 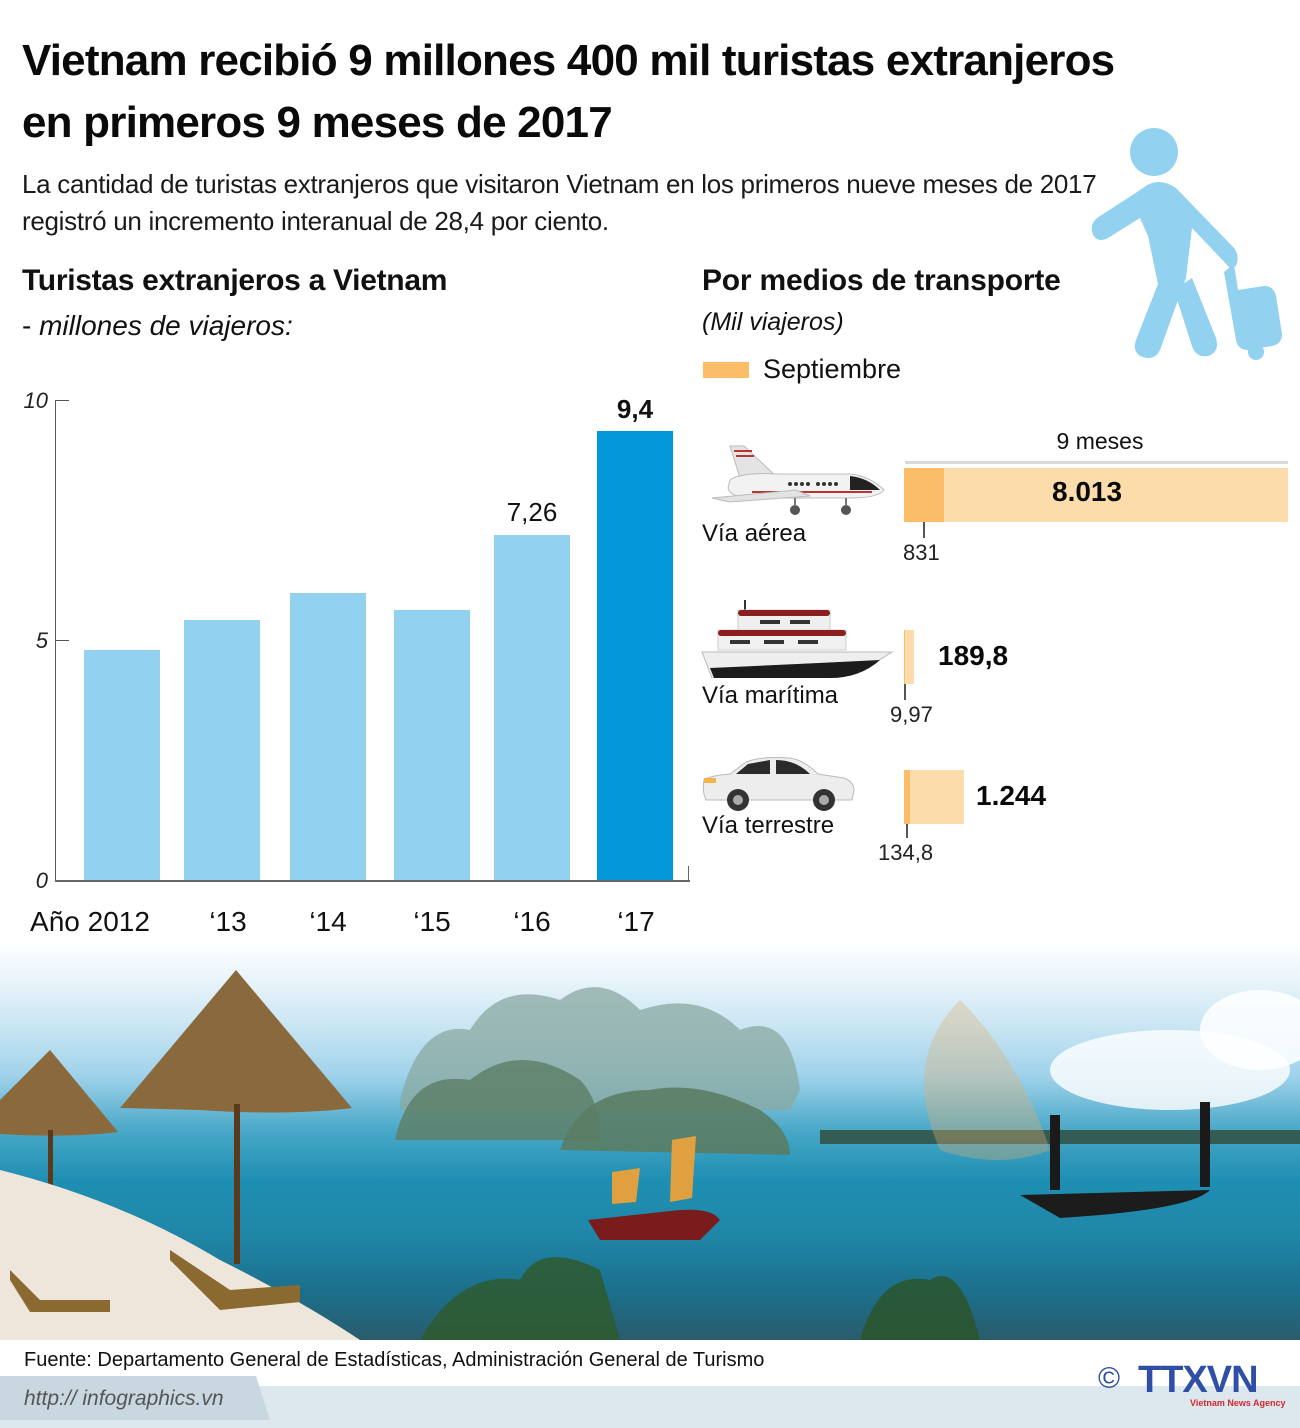 What do you see at coordinates (1087, 491) in the screenshot?
I see `value-air-9-months: 8.013` at bounding box center [1087, 491].